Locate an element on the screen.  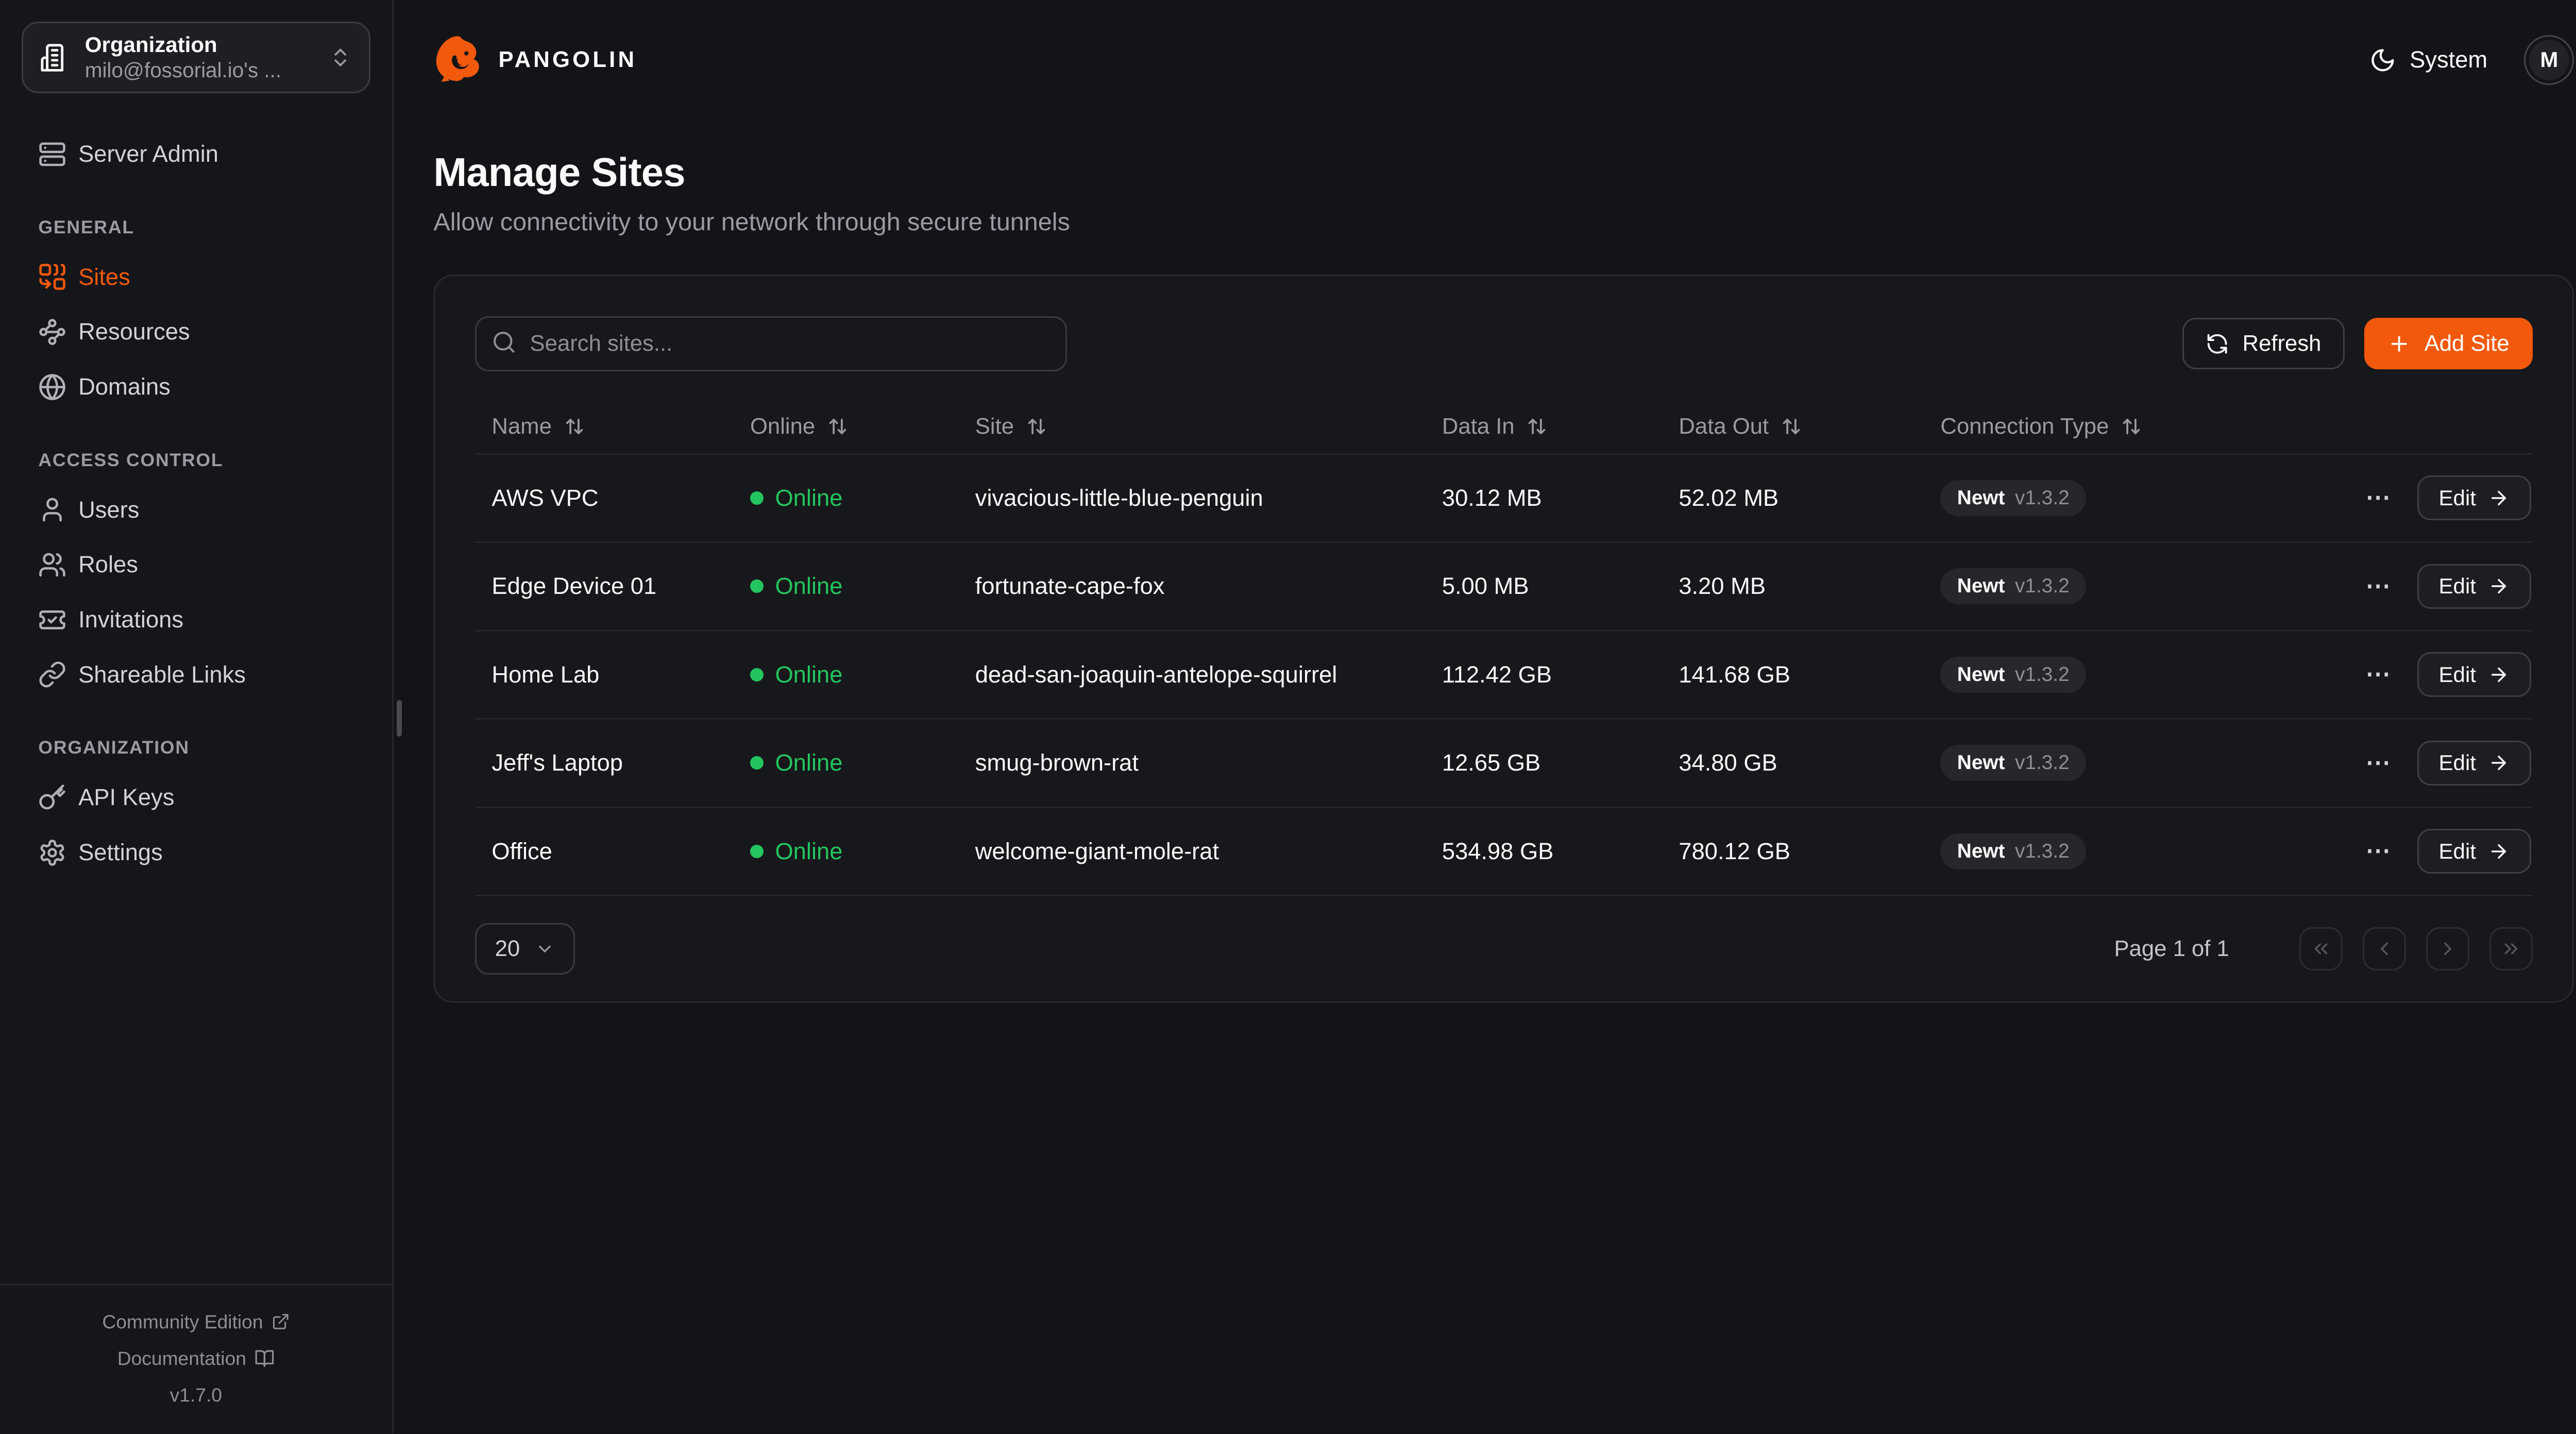
ticket-check-icon is located at coordinates (52, 620).